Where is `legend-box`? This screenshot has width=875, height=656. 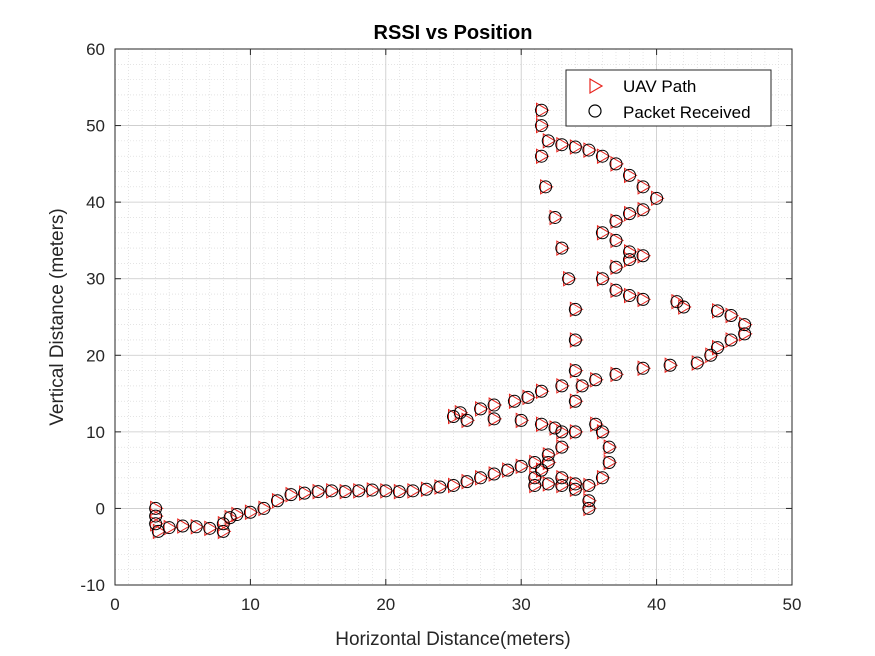 legend-box is located at coordinates (668, 98).